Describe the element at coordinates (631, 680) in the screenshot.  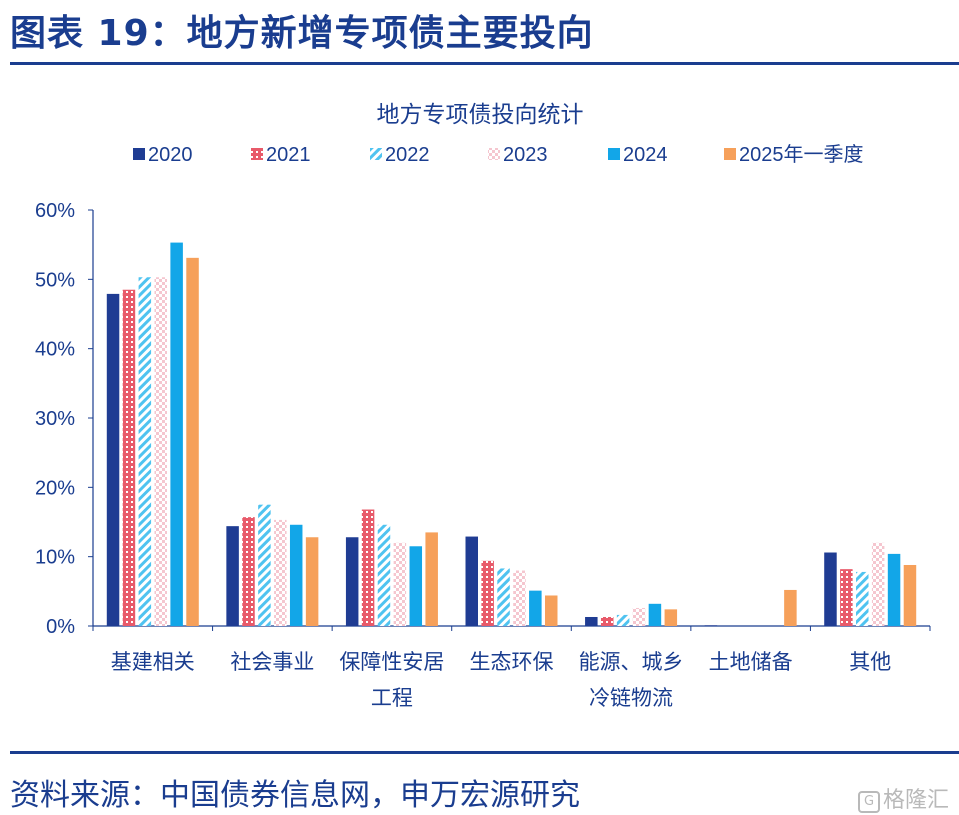
I see `x-tick-label: 能源、城乡冷链物流` at that location.